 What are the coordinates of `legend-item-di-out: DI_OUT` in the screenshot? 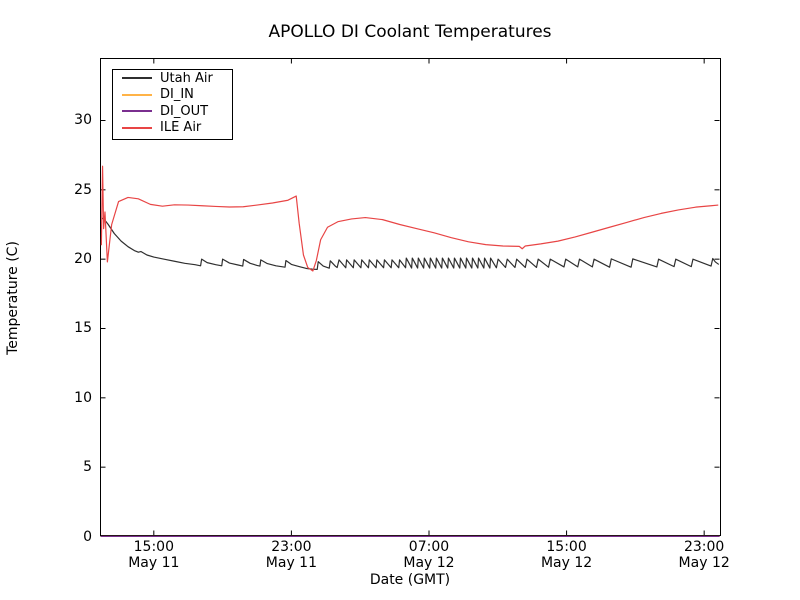 It's located at (172, 111).